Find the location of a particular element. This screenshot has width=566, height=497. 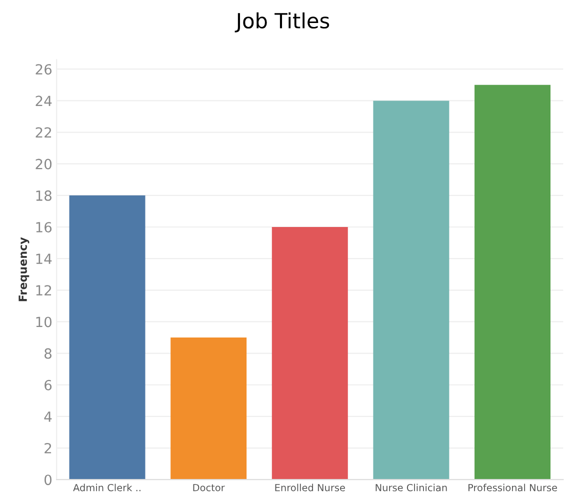

y-tick-label: 20 is located at coordinates (44, 164).